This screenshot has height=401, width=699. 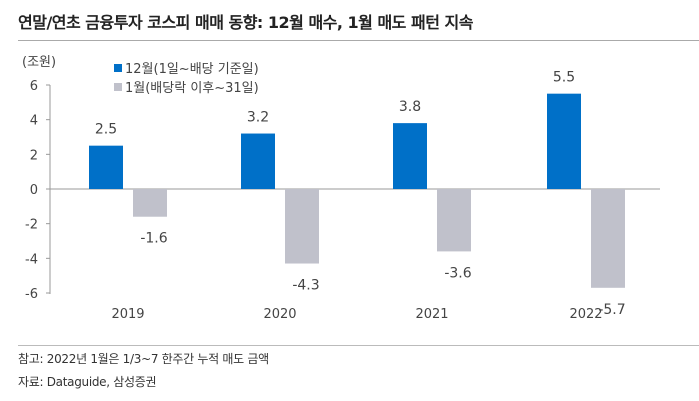 What do you see at coordinates (192, 88) in the screenshot?
I see `legend-label: 1월(배당락 이후~31일)` at bounding box center [192, 88].